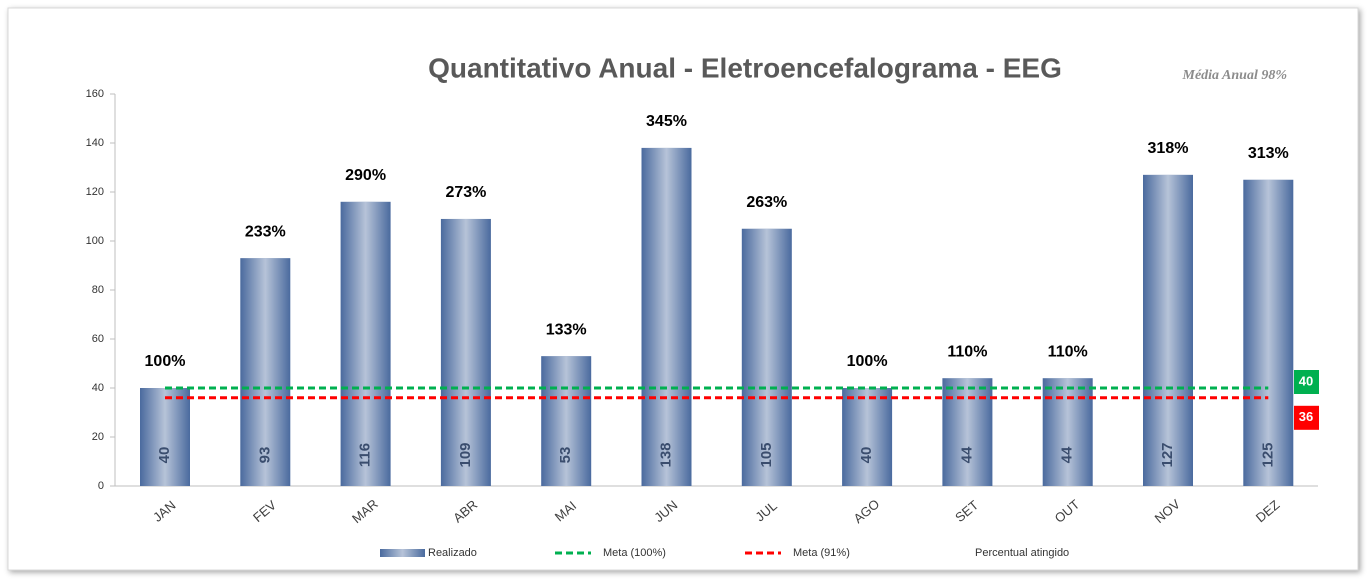 The height and width of the screenshot is (585, 1370). What do you see at coordinates (565, 455) in the screenshot?
I see `bar-value-label: 53` at bounding box center [565, 455].